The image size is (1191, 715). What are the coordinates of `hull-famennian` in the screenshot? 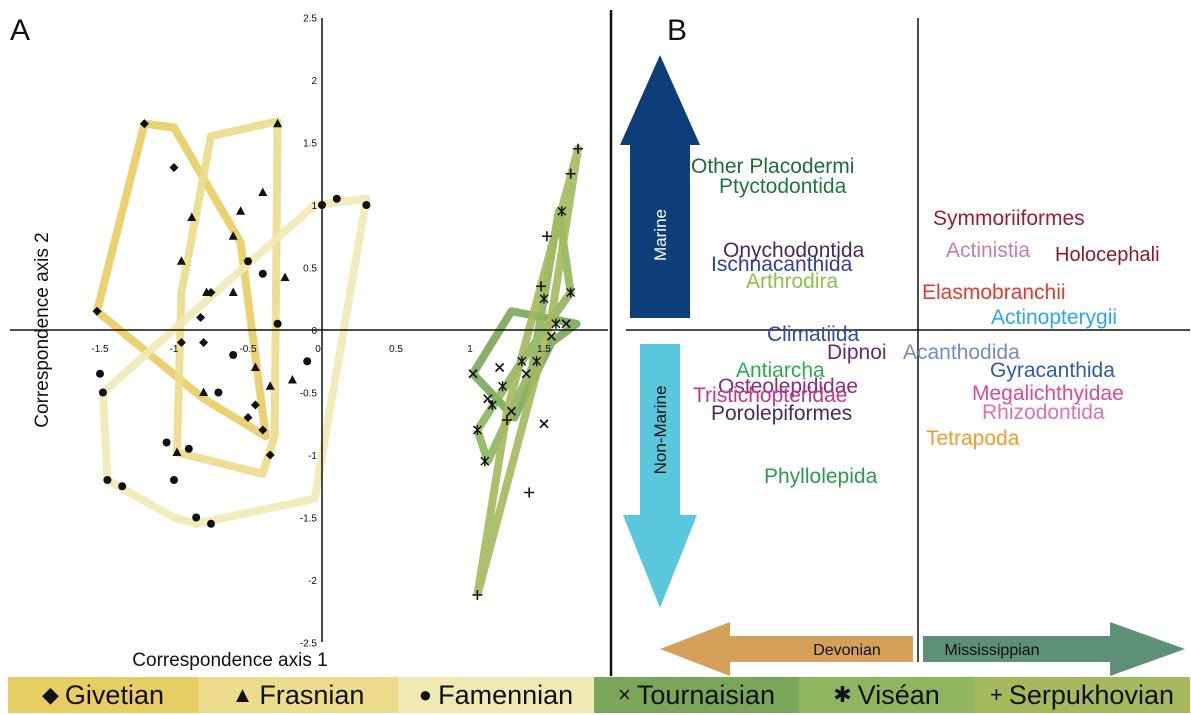 It's located at (234, 361).